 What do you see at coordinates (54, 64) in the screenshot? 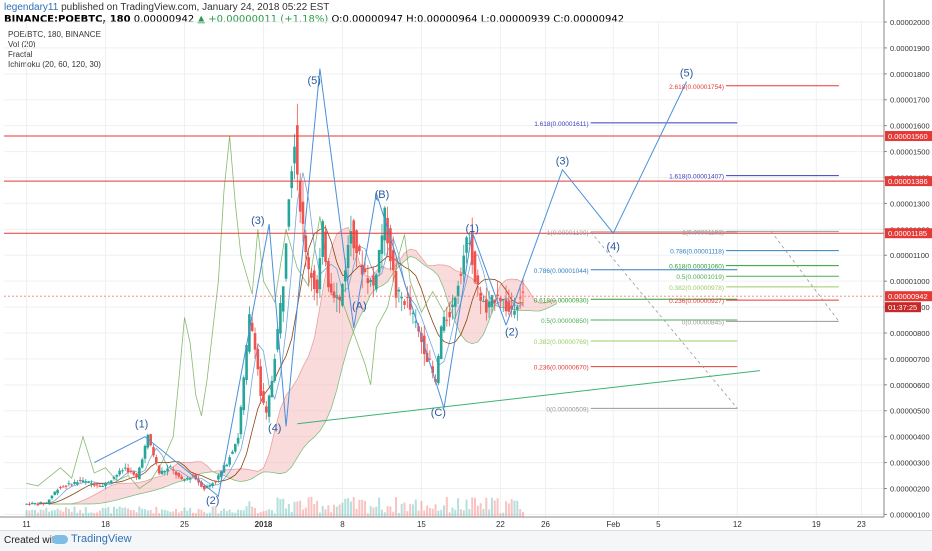
I see `legend-ichimoku: Ichimoku (20, 60, 120, 30)` at bounding box center [54, 64].